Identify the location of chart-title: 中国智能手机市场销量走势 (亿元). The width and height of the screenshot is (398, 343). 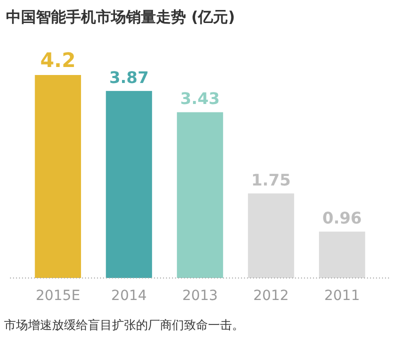
(120, 17).